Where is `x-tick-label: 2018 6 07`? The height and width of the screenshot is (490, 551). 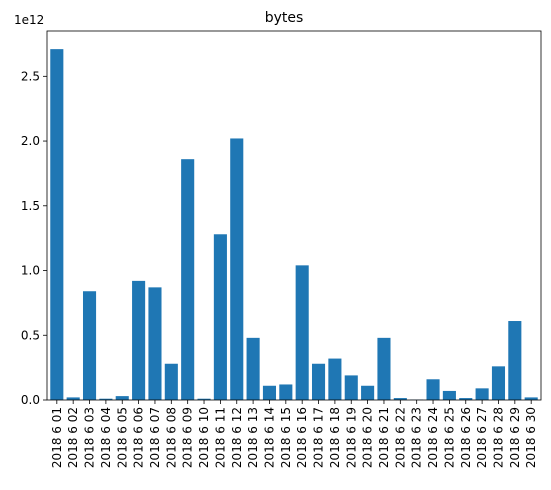
x-tick-label: 2018 6 07 is located at coordinates (155, 437).